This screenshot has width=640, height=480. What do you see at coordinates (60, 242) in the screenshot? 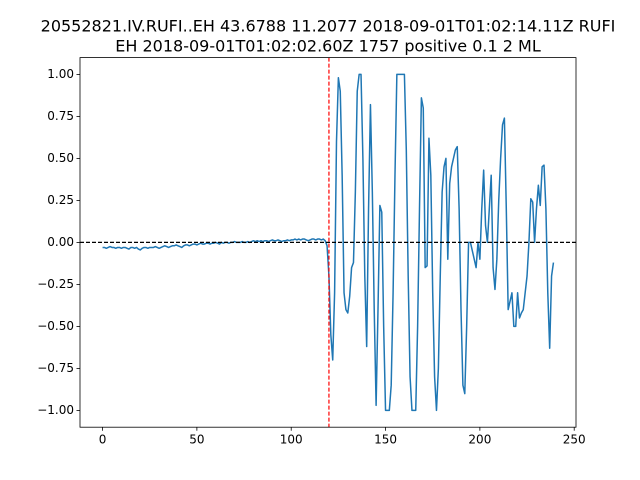
I see `y-tick-label: 0.00` at bounding box center [60, 242].